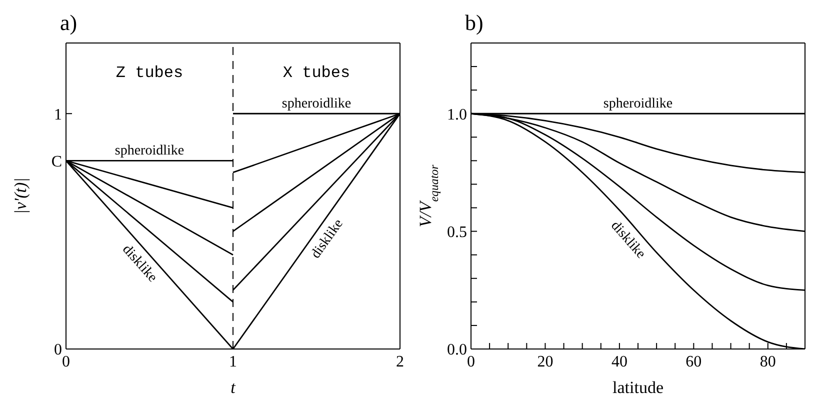  Describe the element at coordinates (58, 350) in the screenshot. I see `y-tick-label: 0` at that location.